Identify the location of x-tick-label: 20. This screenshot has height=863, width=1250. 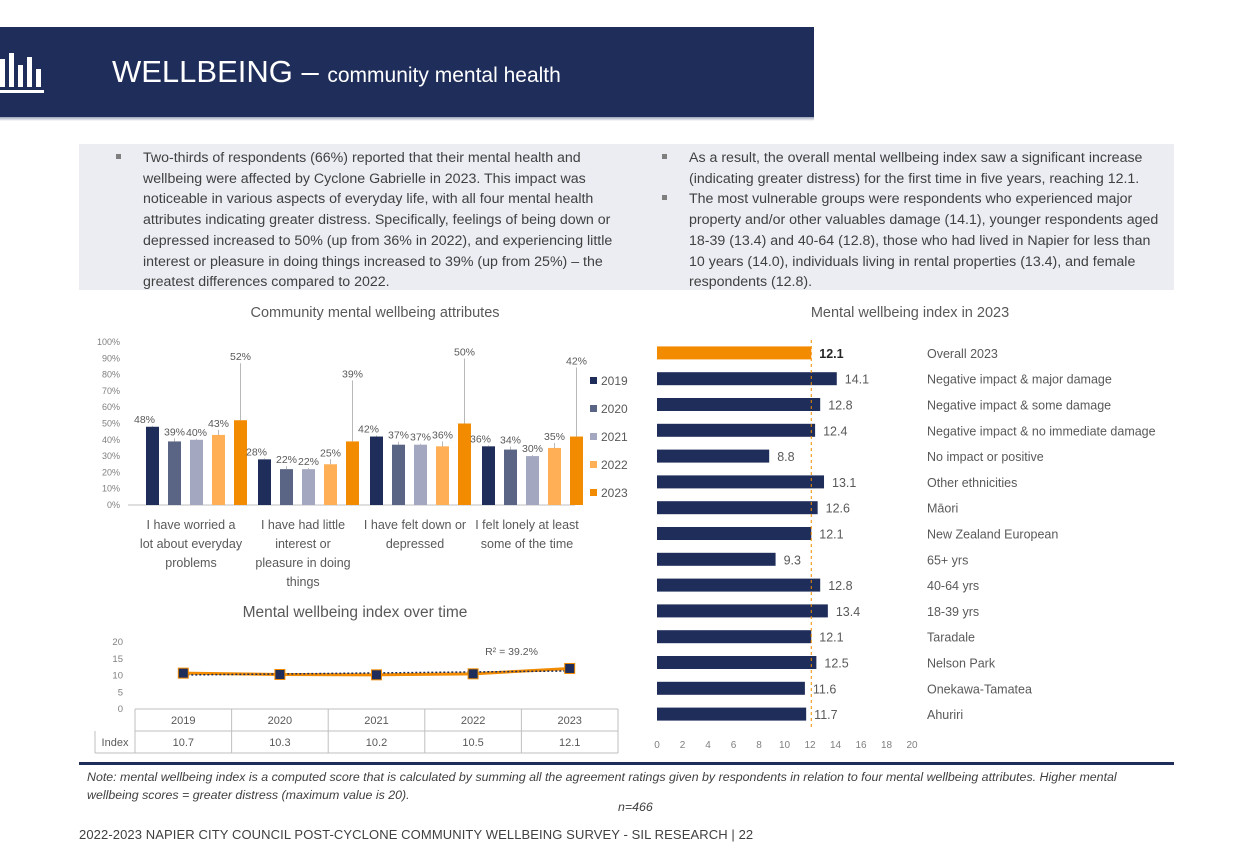
(912, 745).